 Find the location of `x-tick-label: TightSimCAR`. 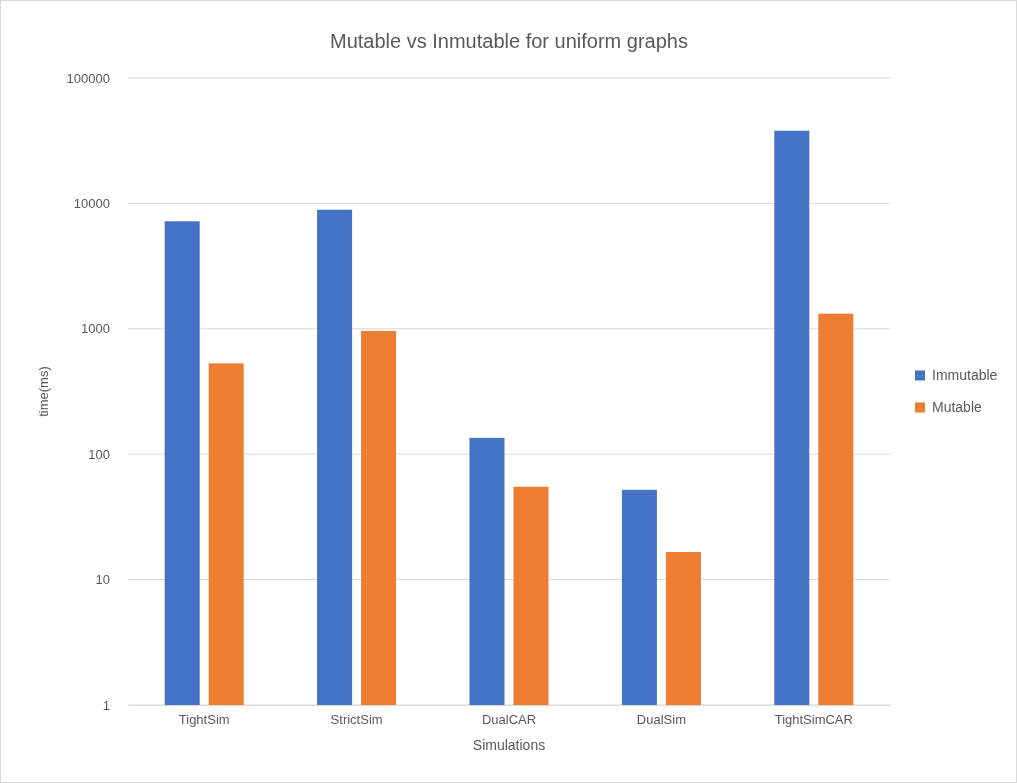

x-tick-label: TightSimCAR is located at coordinates (813, 720).